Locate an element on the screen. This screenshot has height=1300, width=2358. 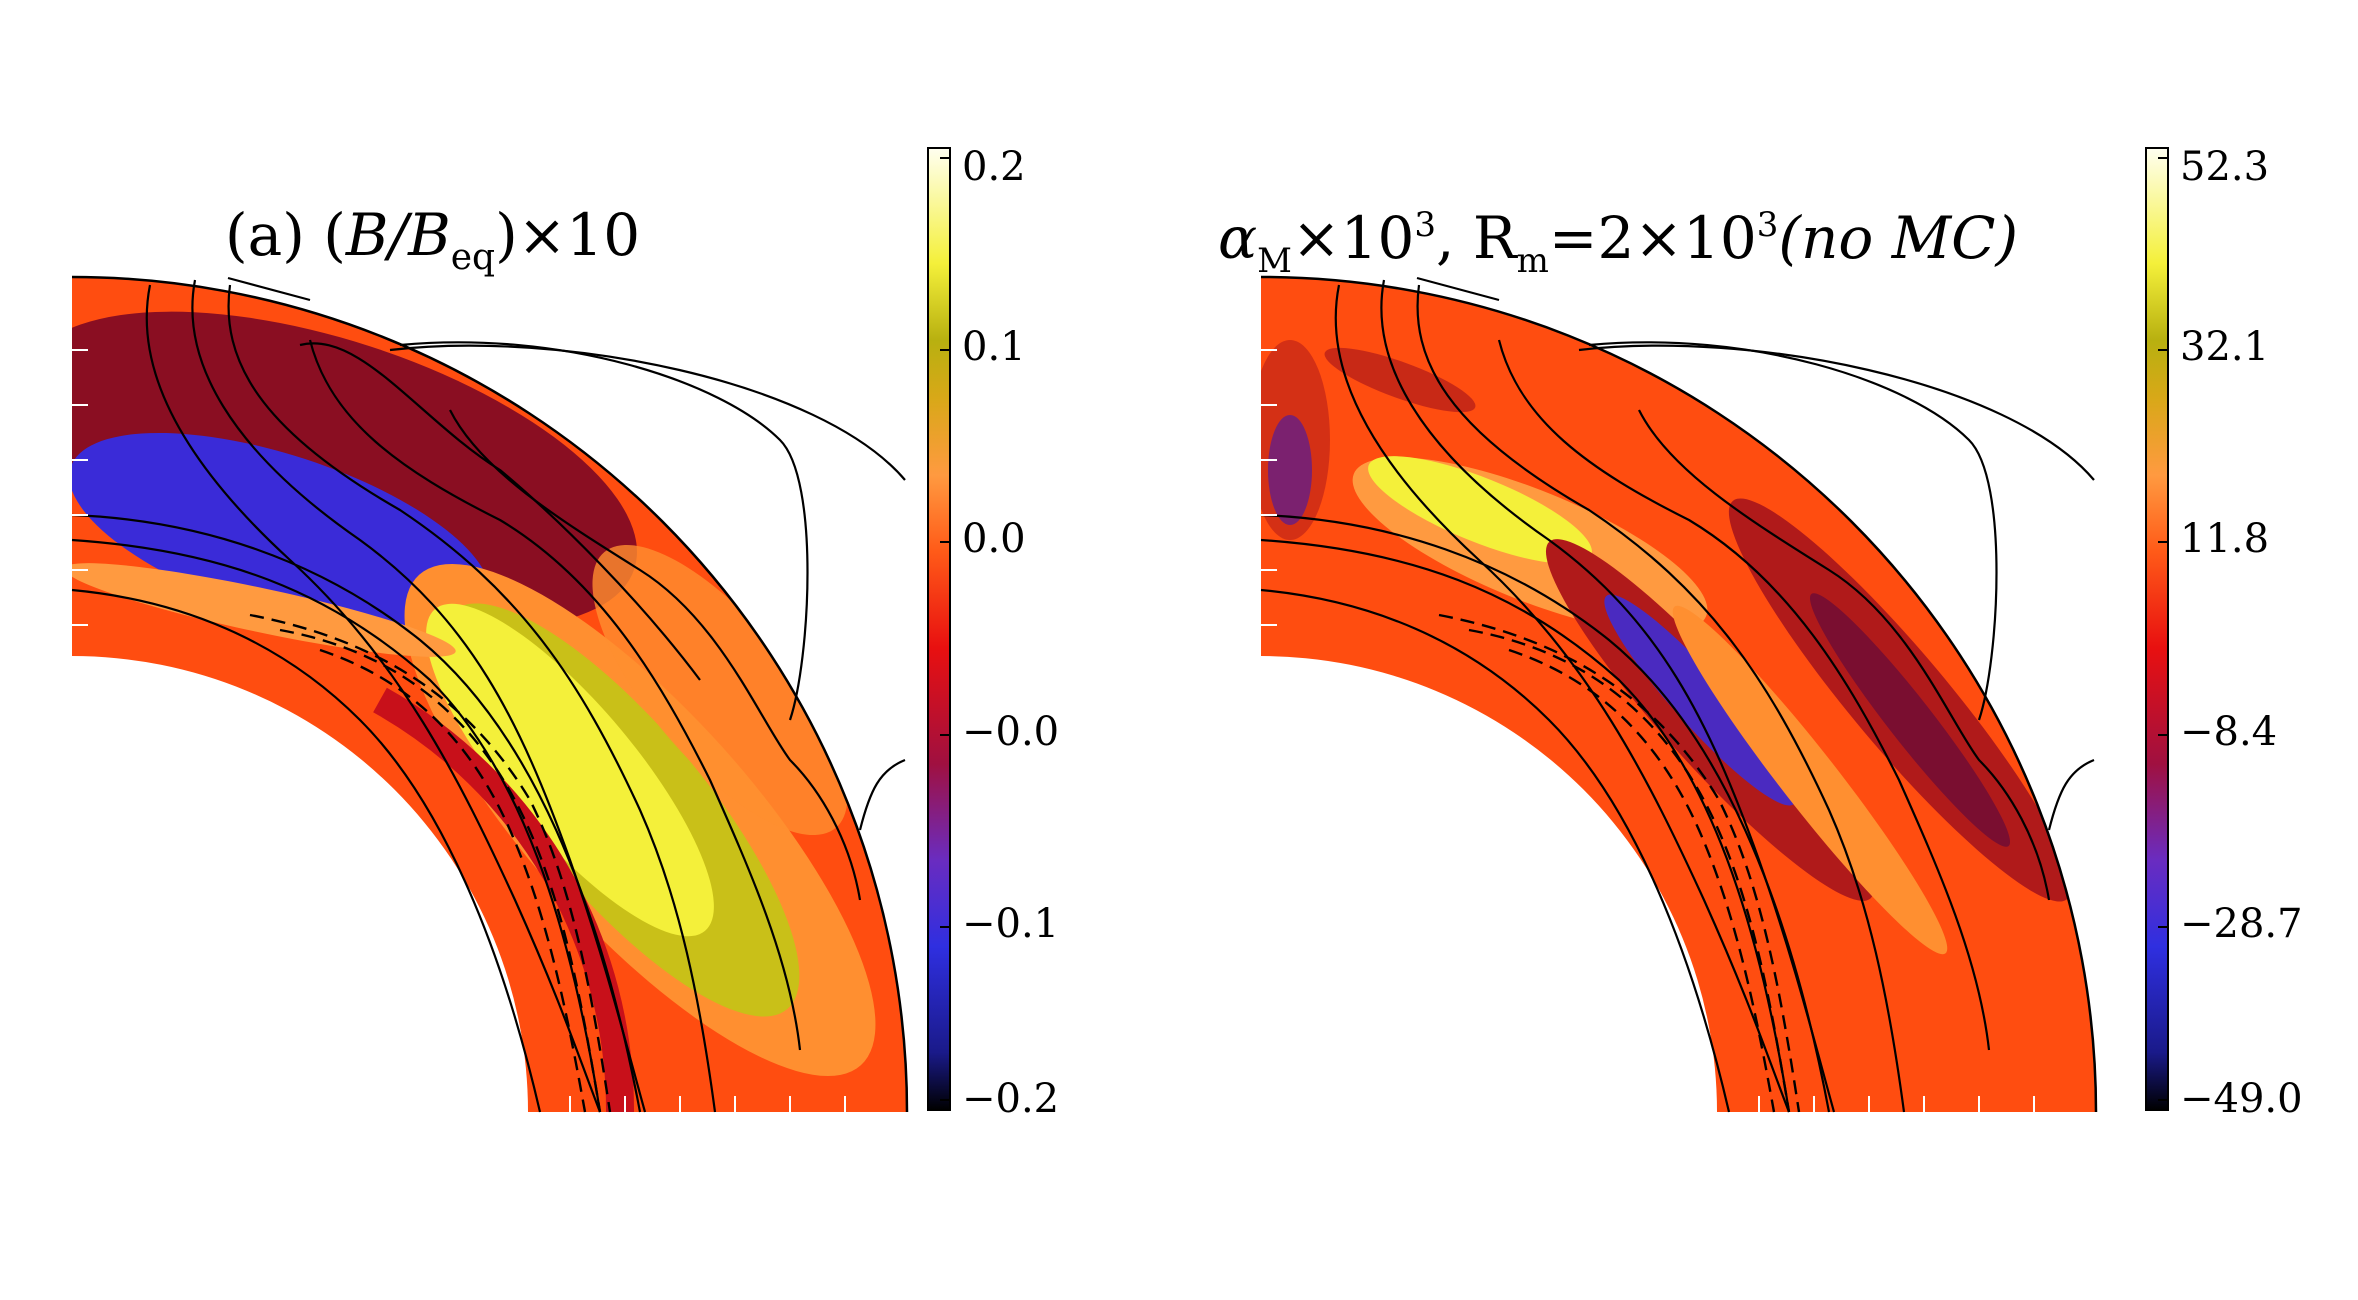
panel-a-title: (a) (B/Beq)×10 is located at coordinates (432, 239).